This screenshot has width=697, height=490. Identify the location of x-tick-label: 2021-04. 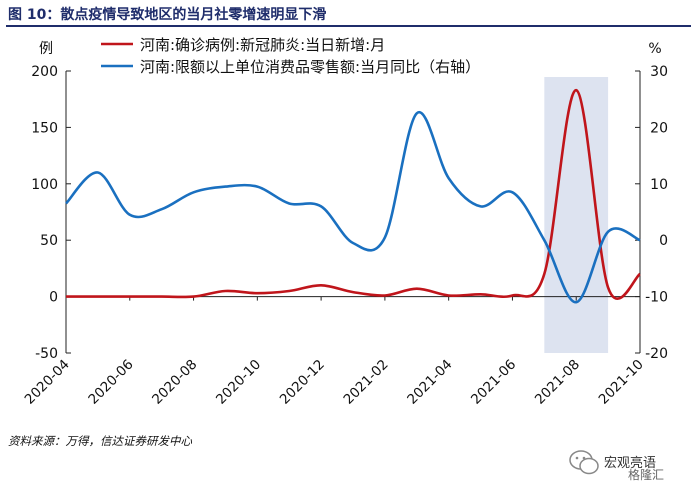
(429, 382).